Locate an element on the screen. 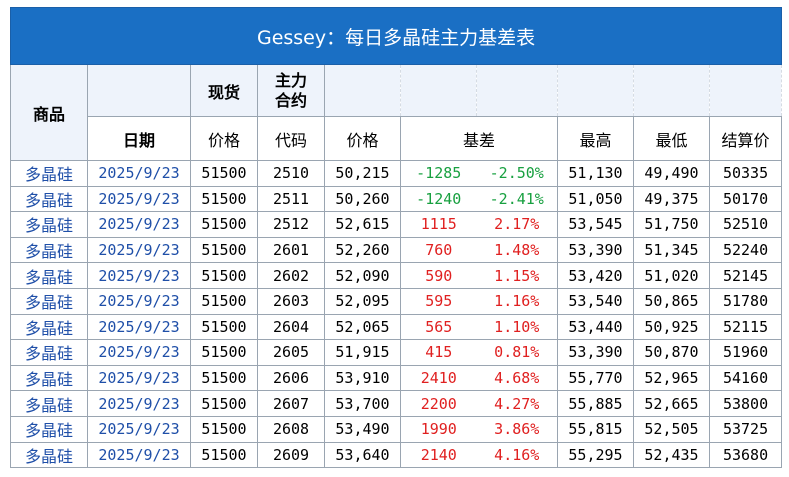 The width and height of the screenshot is (789, 477). cell-basis-pct: 2.17% is located at coordinates (517, 224).